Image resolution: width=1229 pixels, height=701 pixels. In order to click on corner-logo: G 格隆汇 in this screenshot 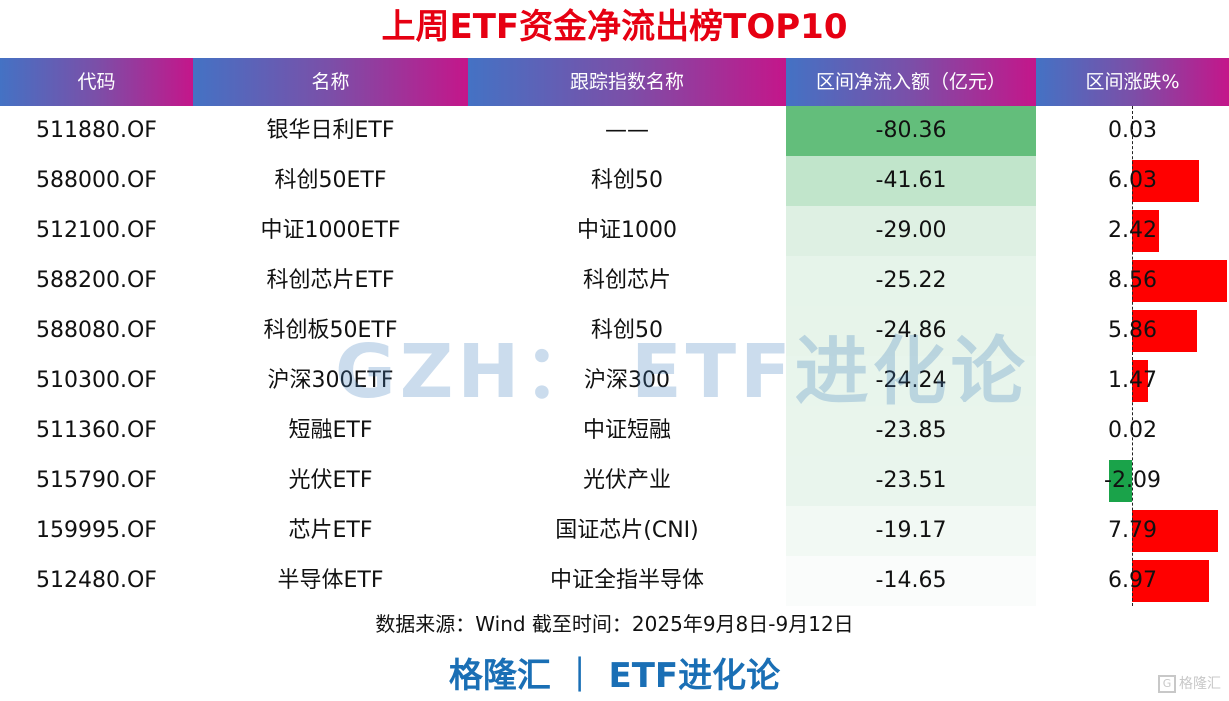, I will do `click(1189, 683)`.